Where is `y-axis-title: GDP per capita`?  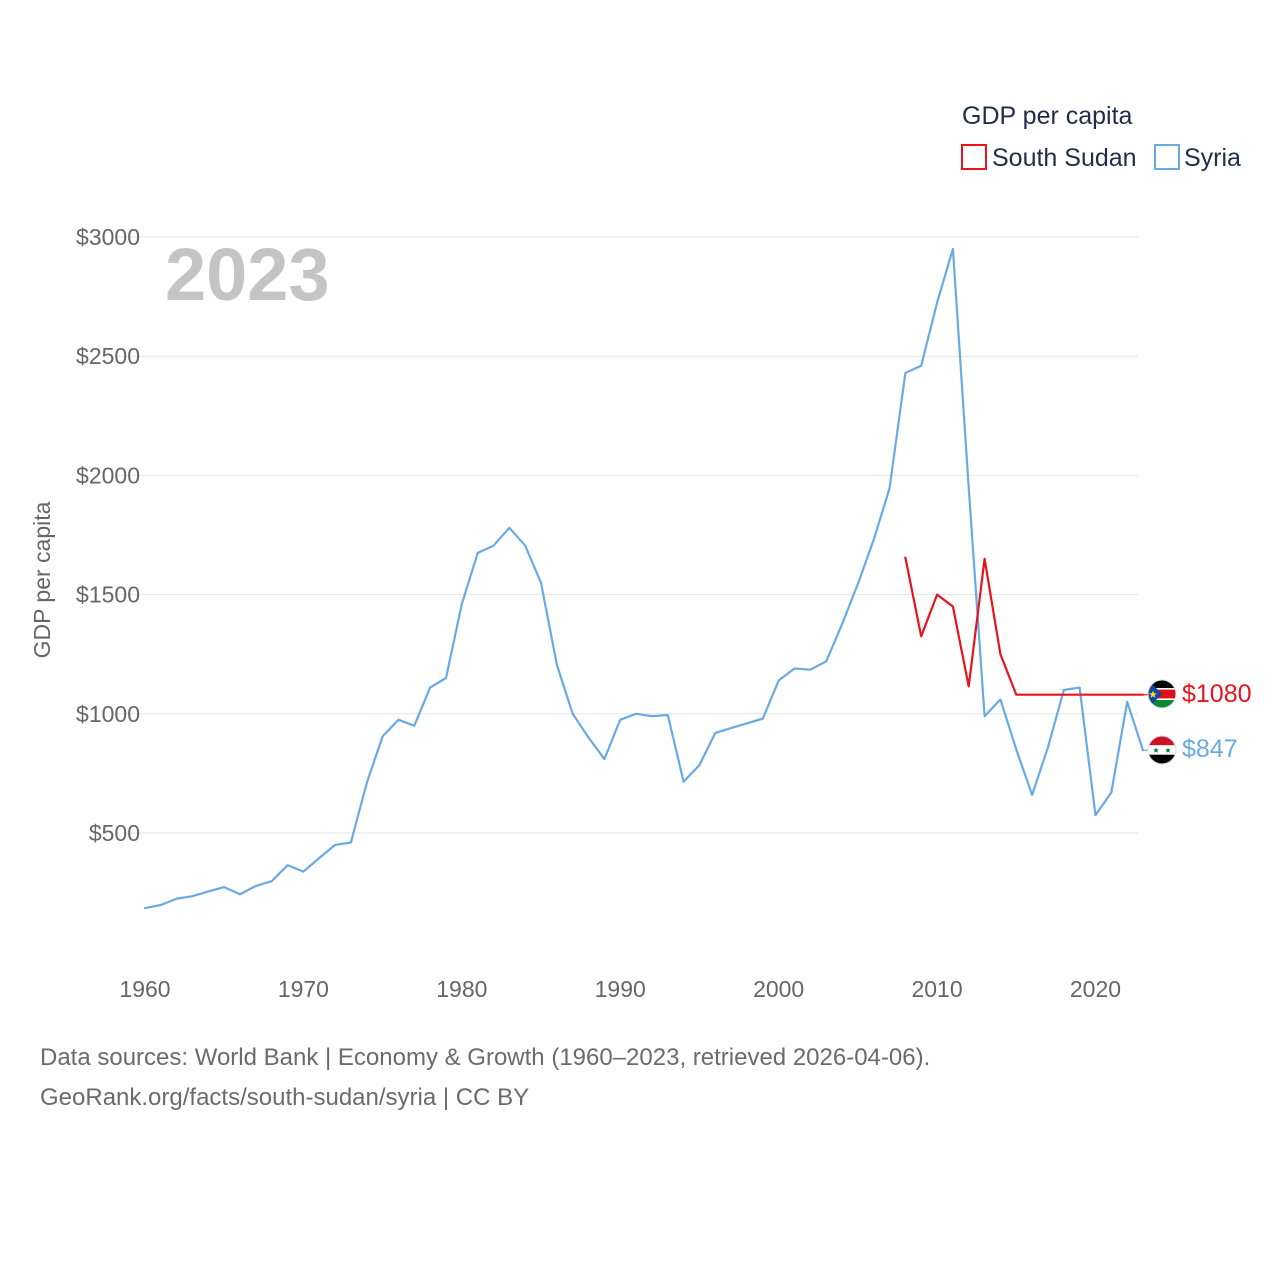
y-axis-title: GDP per capita is located at coordinates (42, 579).